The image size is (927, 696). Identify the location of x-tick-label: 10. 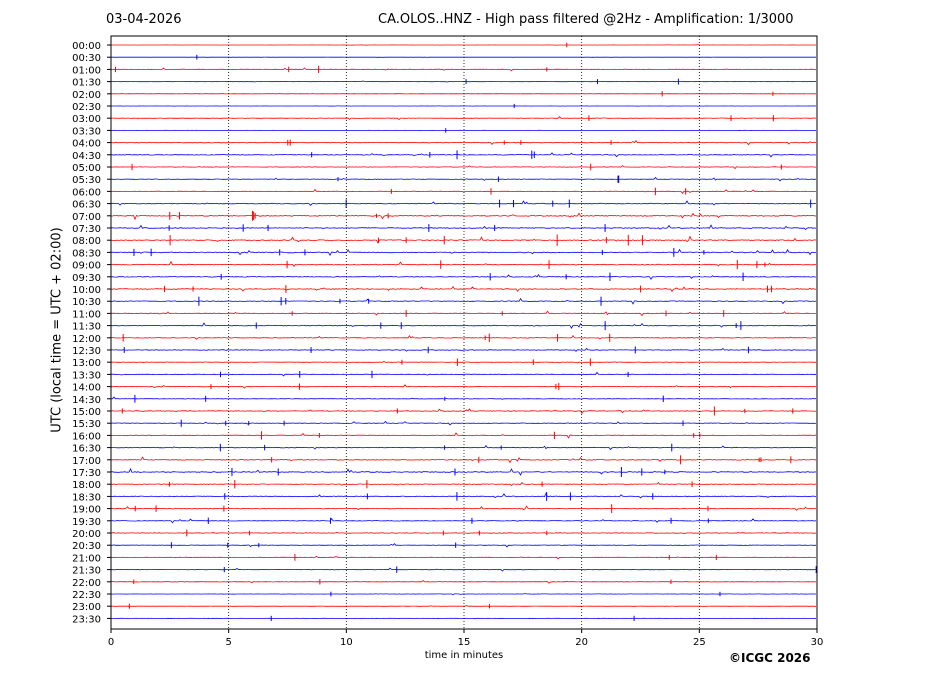
(346, 642).